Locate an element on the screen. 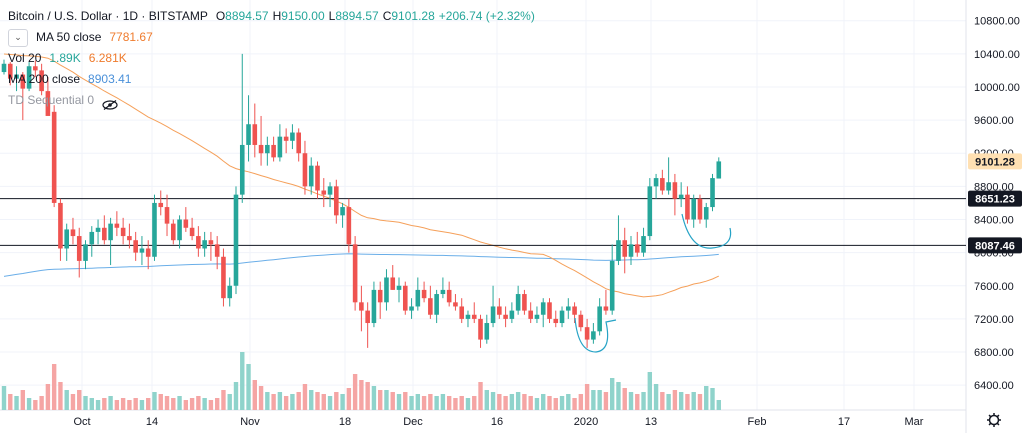 The image size is (1024, 433). indicator-td-sequential: TD Sequential 0 is located at coordinates (273, 100).